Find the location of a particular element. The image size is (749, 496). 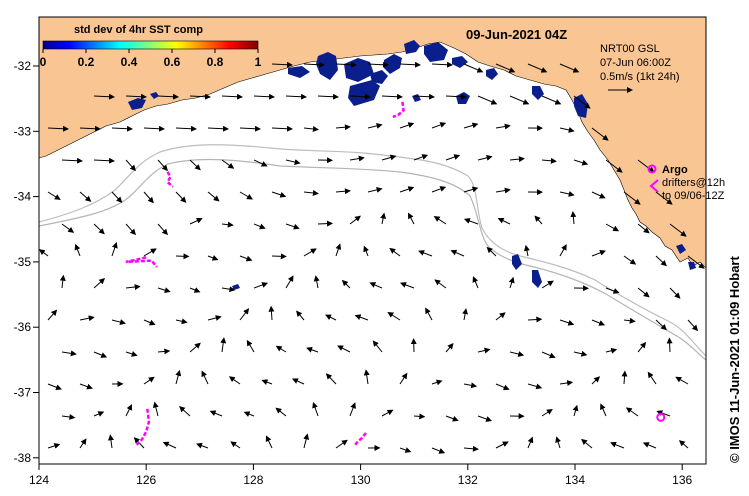

current-scale-label: 0.5m/s (1kt 24h) is located at coordinates (639, 77).